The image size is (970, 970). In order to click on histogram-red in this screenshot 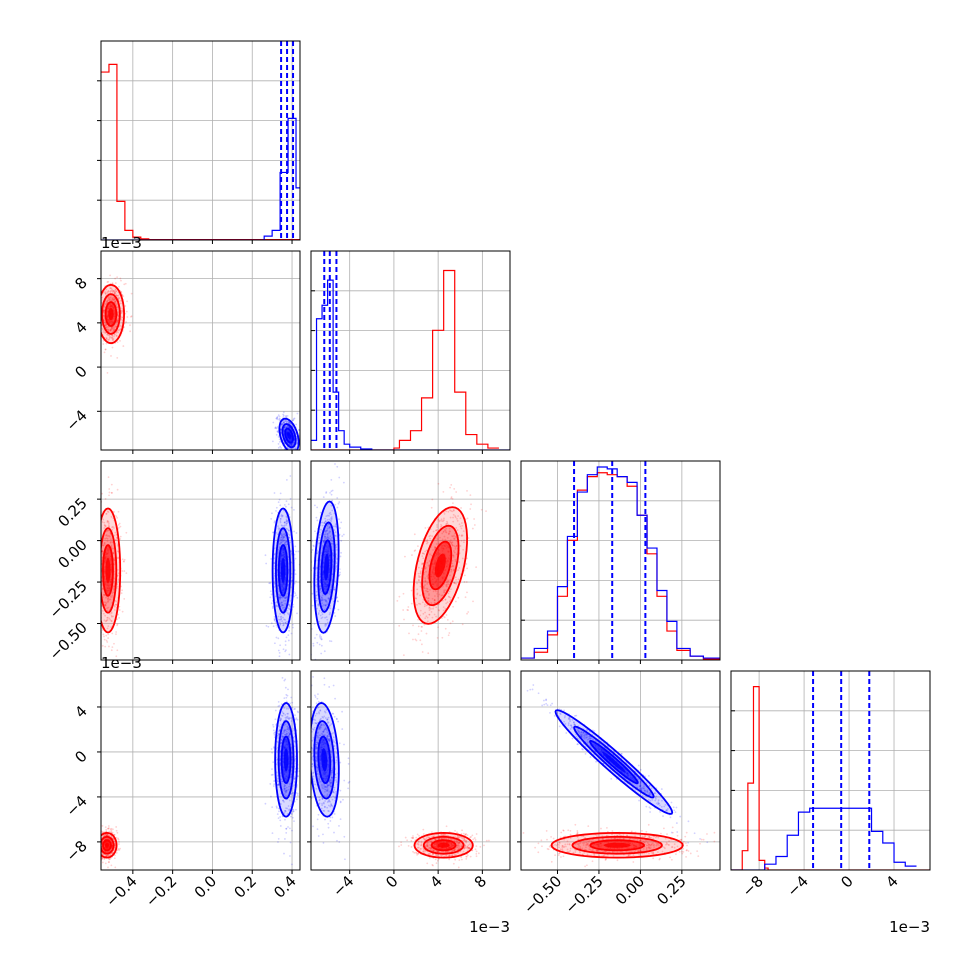, I will do `click(830, 778)`.